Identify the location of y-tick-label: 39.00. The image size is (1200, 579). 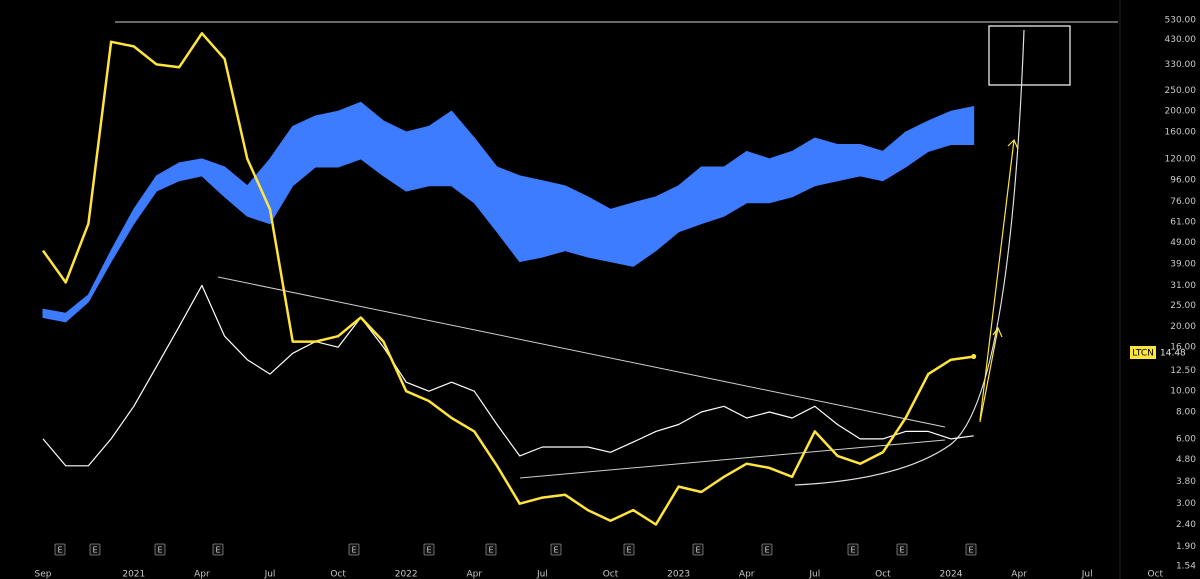
(1183, 264).